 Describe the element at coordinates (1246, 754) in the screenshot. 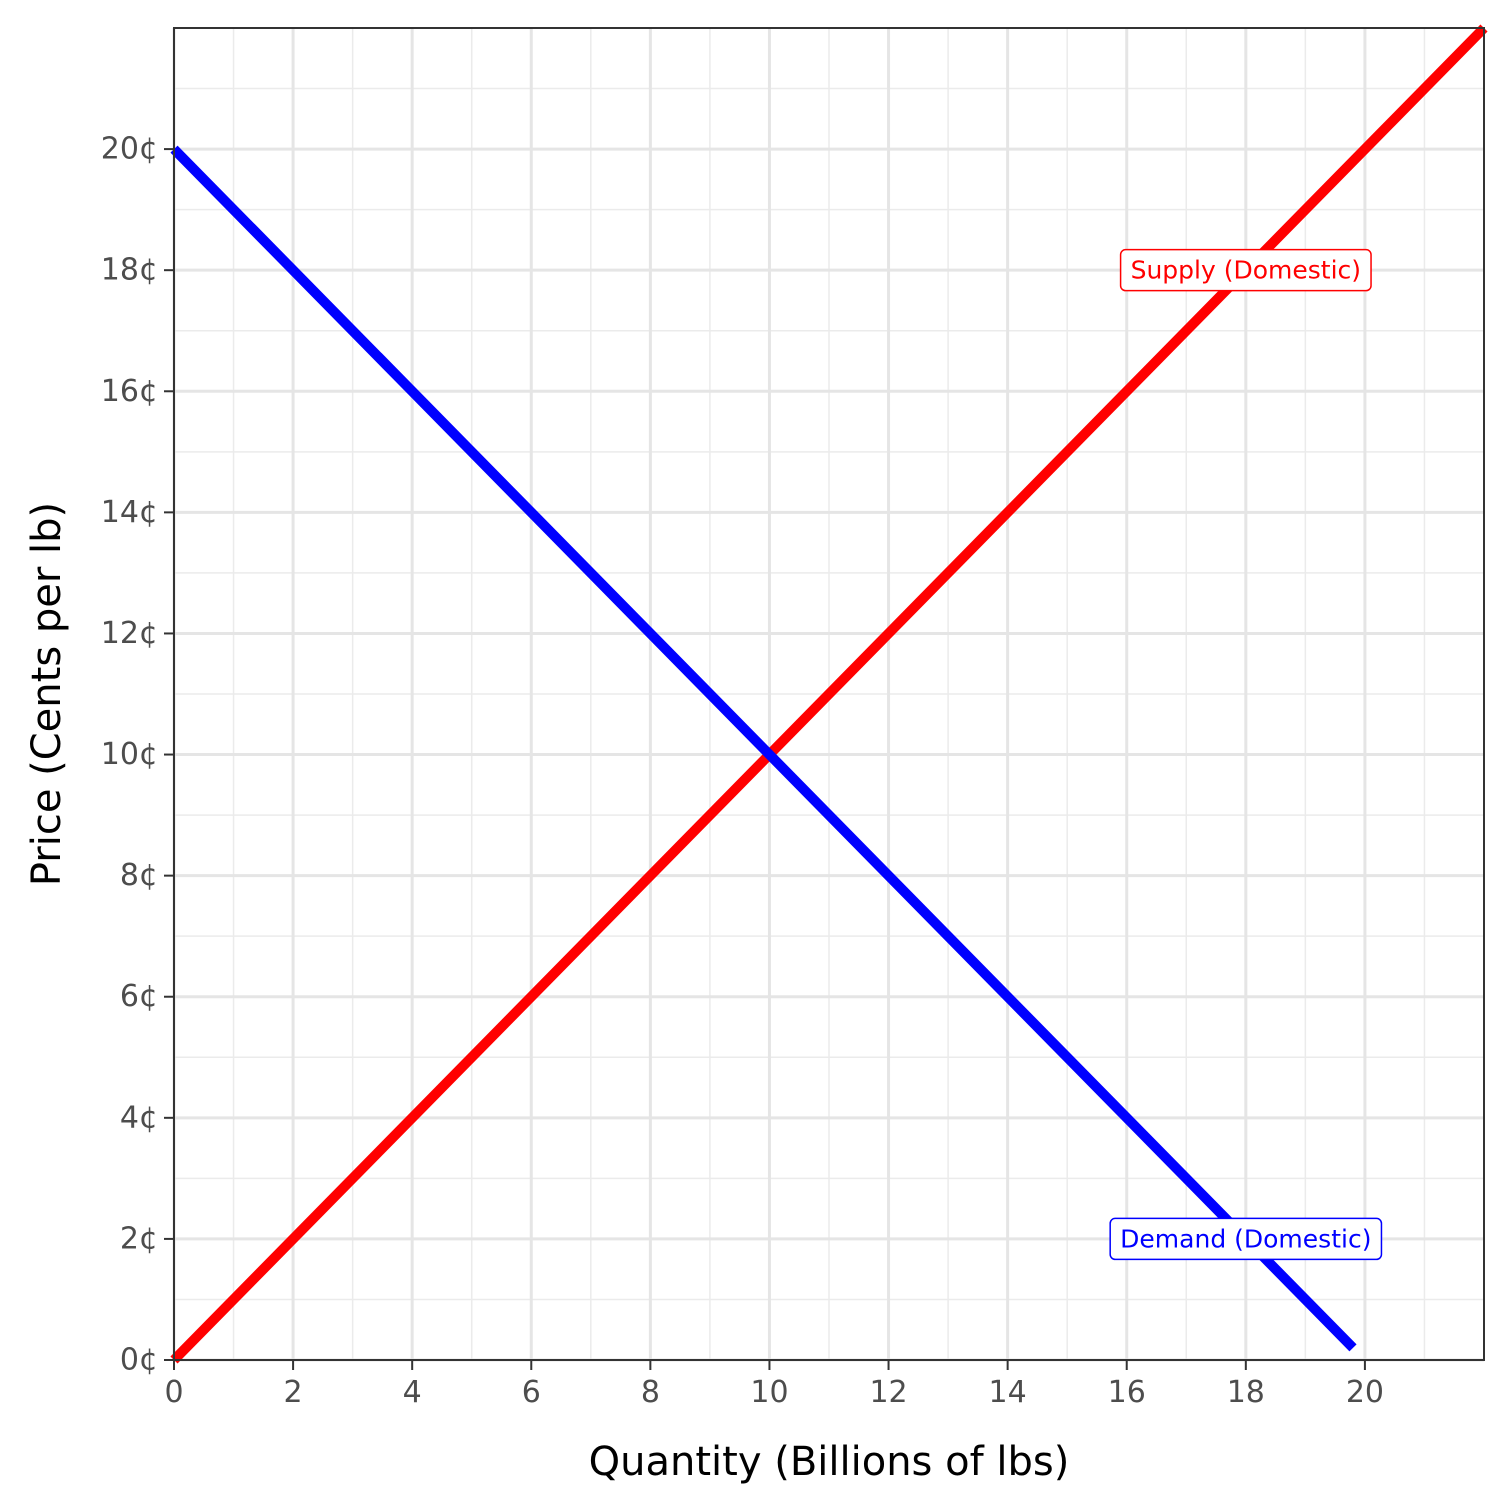

I see `annotations: Supply (Domestic) Demand (Domestic)` at that location.